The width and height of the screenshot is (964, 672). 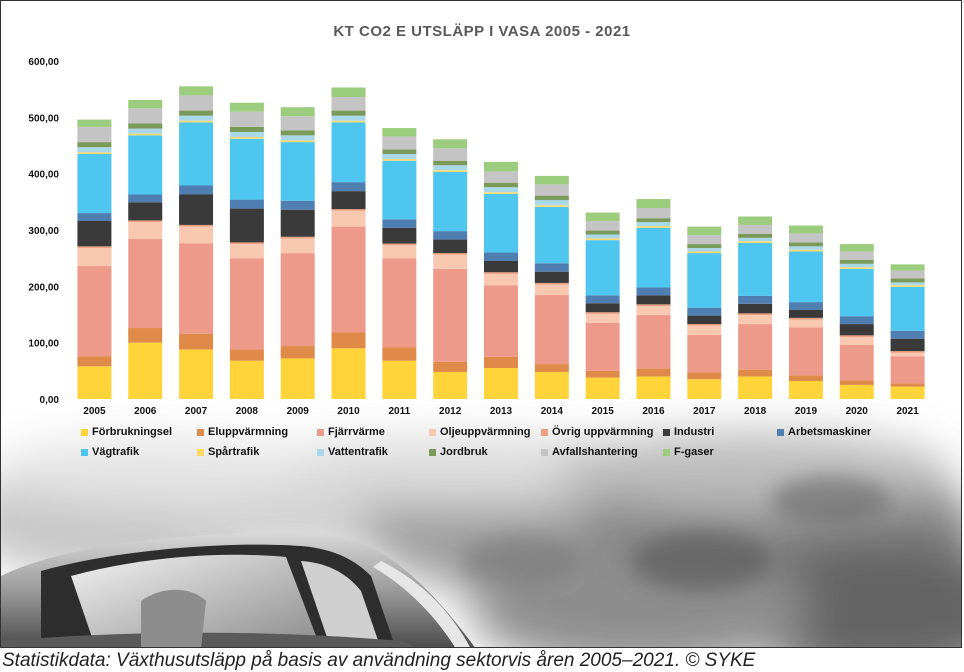 I want to click on x-tick-label: 2012, so click(x=450, y=411).